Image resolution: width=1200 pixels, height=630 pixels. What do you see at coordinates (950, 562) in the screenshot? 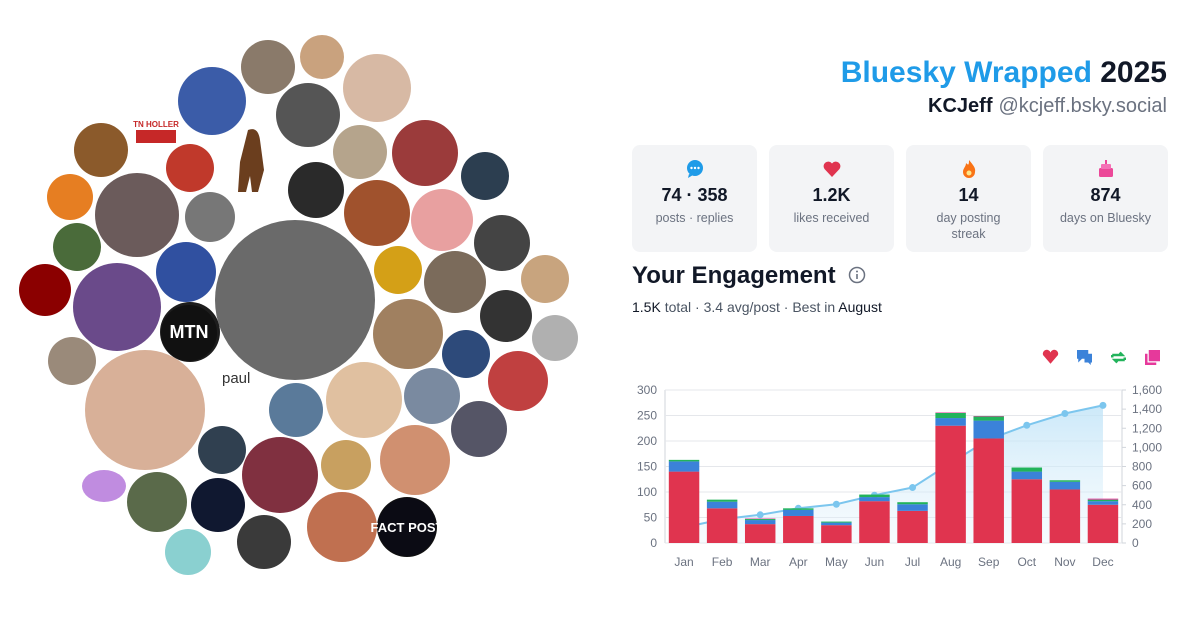
I see `x-tick-label: Aug` at bounding box center [950, 562].